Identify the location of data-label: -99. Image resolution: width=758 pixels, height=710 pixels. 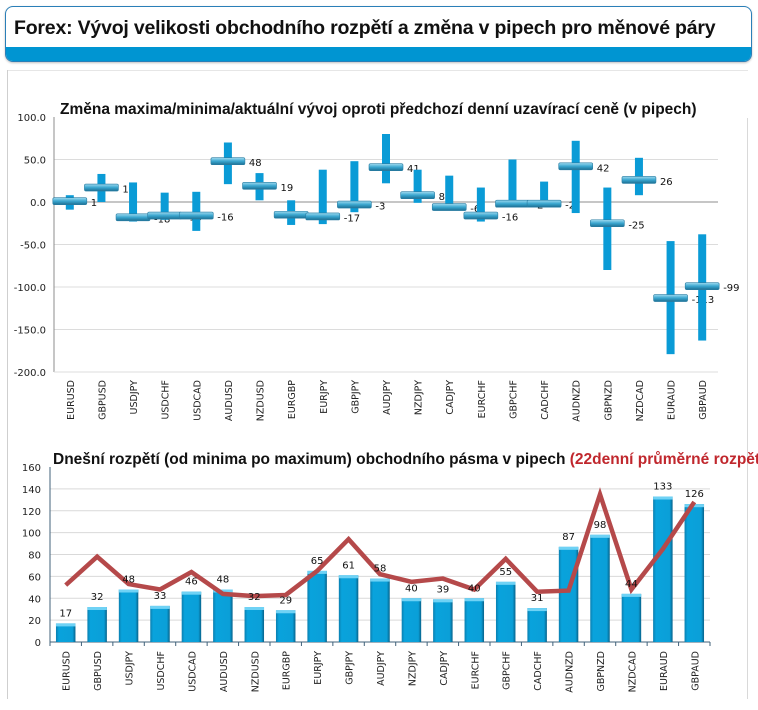
(731, 288).